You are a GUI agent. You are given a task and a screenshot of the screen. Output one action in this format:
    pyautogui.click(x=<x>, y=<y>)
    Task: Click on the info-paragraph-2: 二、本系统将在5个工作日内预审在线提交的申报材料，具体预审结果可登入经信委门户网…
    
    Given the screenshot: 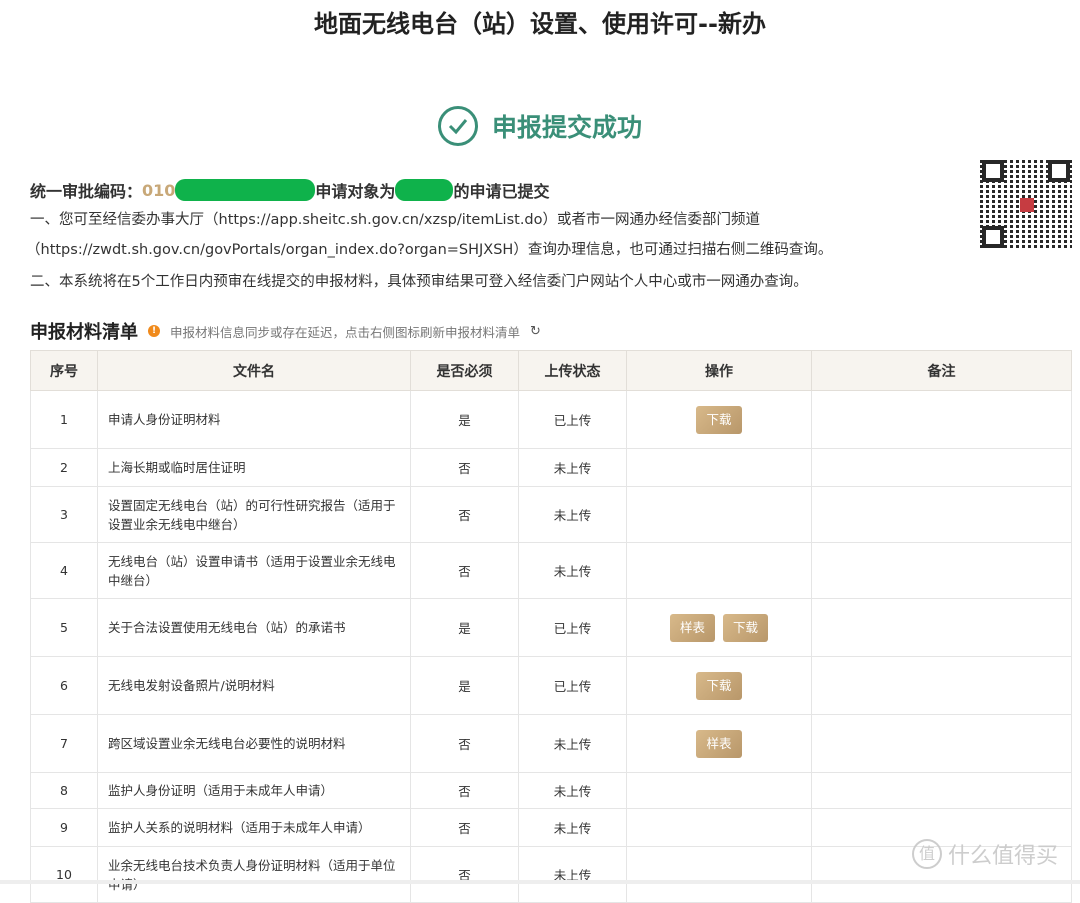 What is the action you would take?
    pyautogui.click(x=419, y=282)
    